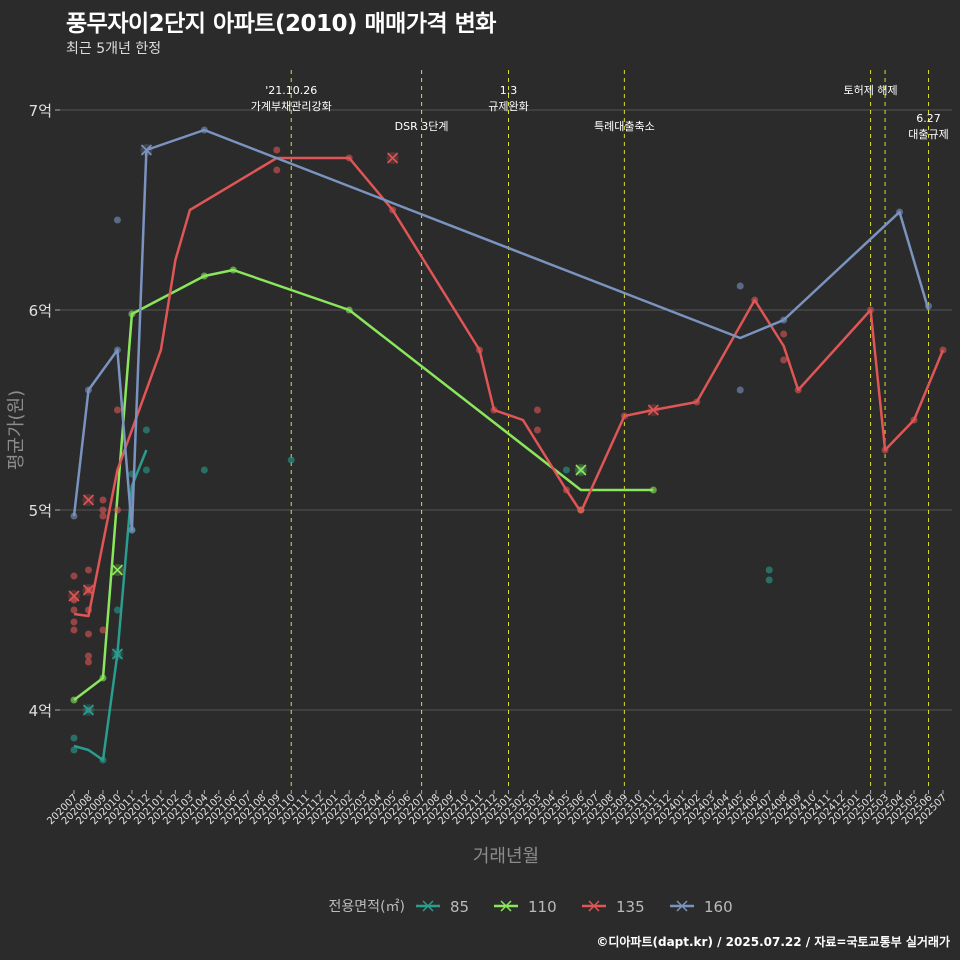 The height and width of the screenshot is (960, 960). Describe the element at coordinates (40, 711) in the screenshot. I see `y-tick-label: 4억` at that location.